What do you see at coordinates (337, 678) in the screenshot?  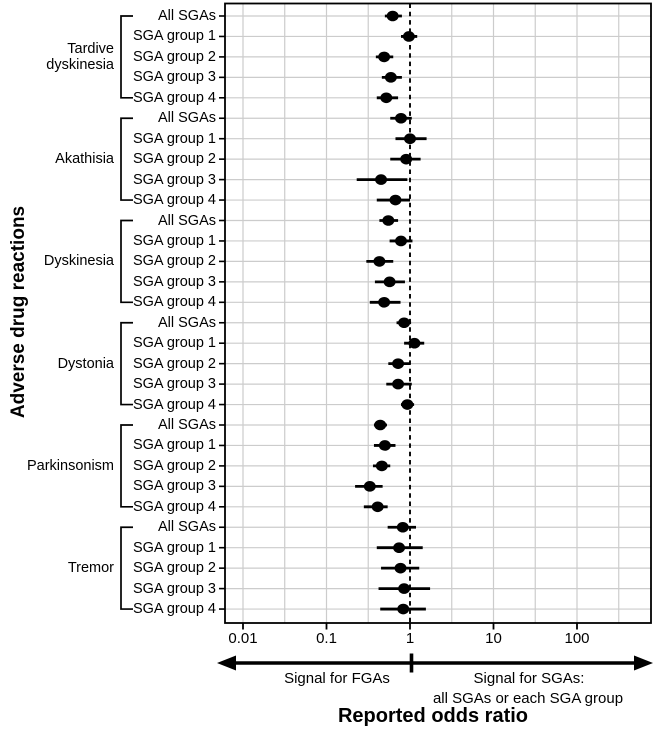 I see `arrow-left-label: Signal for FGAs` at bounding box center [337, 678].